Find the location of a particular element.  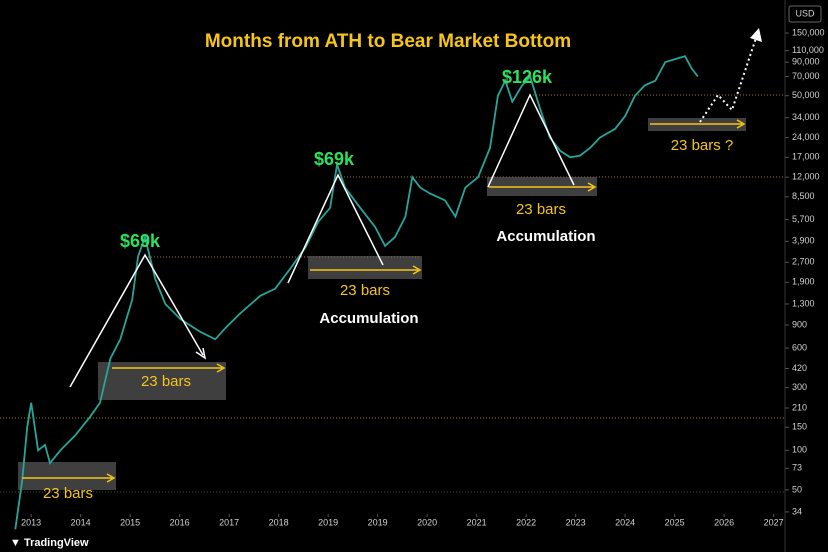

y-tick-label: 34,000 is located at coordinates (806, 117).